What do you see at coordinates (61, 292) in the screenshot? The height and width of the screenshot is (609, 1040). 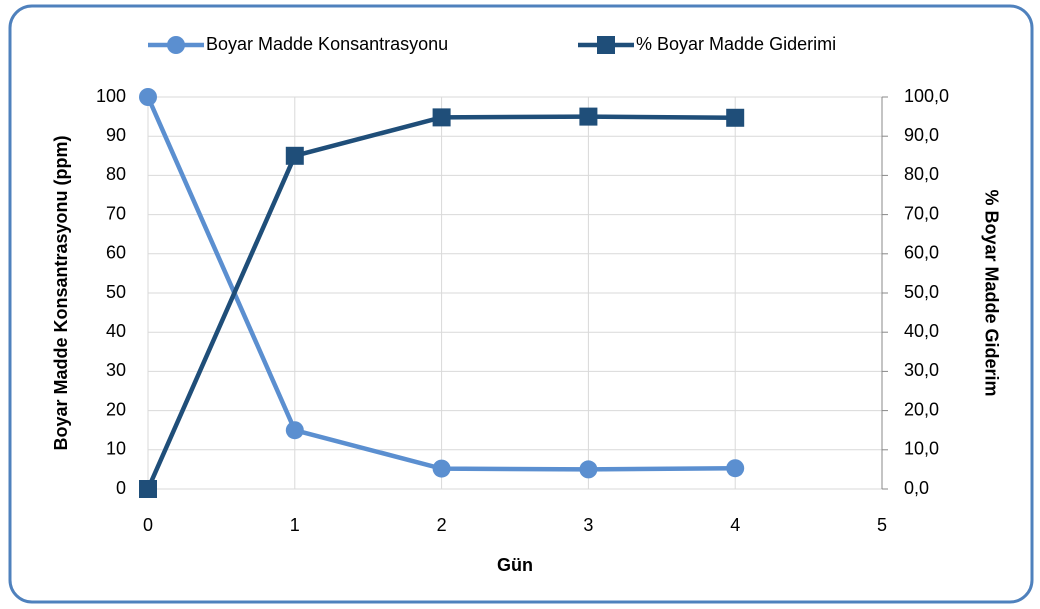 I see `y-axis-label: Boyar Madde Konsantrasyonu (ppm)` at bounding box center [61, 292].